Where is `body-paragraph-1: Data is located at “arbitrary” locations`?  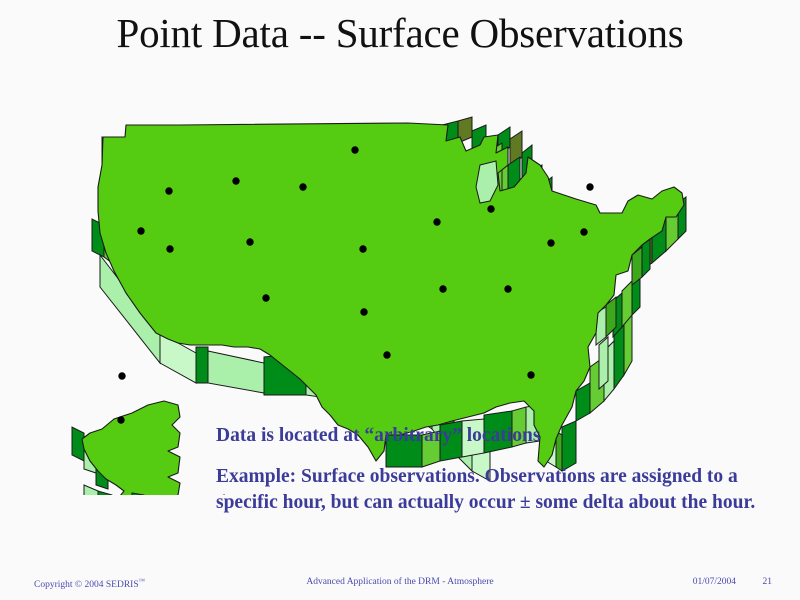 body-paragraph-1: Data is located at “arbitrary” locations is located at coordinates (378, 435).